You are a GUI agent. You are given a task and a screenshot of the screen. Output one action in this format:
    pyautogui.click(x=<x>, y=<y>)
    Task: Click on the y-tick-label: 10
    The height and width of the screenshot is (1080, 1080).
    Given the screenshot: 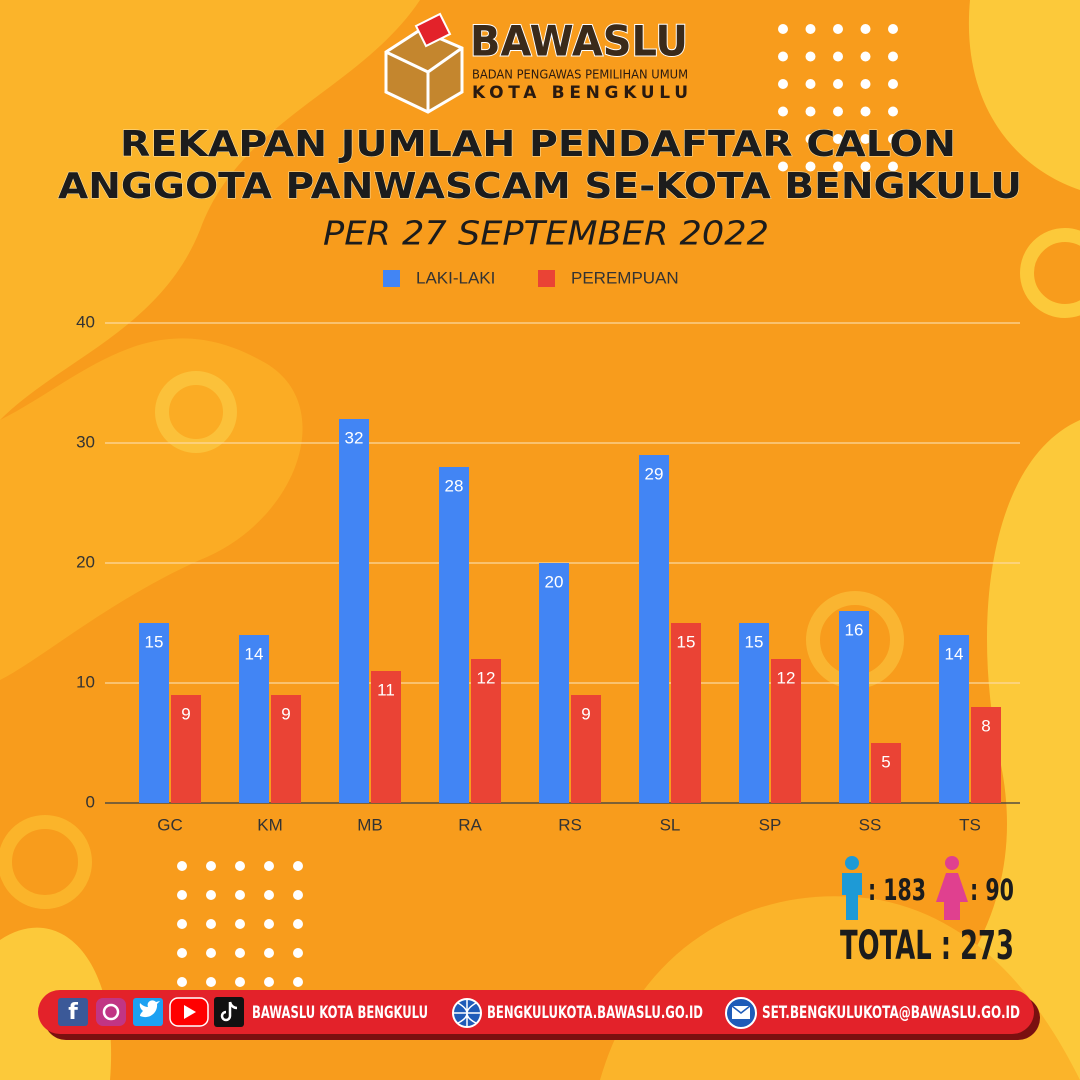 What is the action you would take?
    pyautogui.click(x=85, y=681)
    